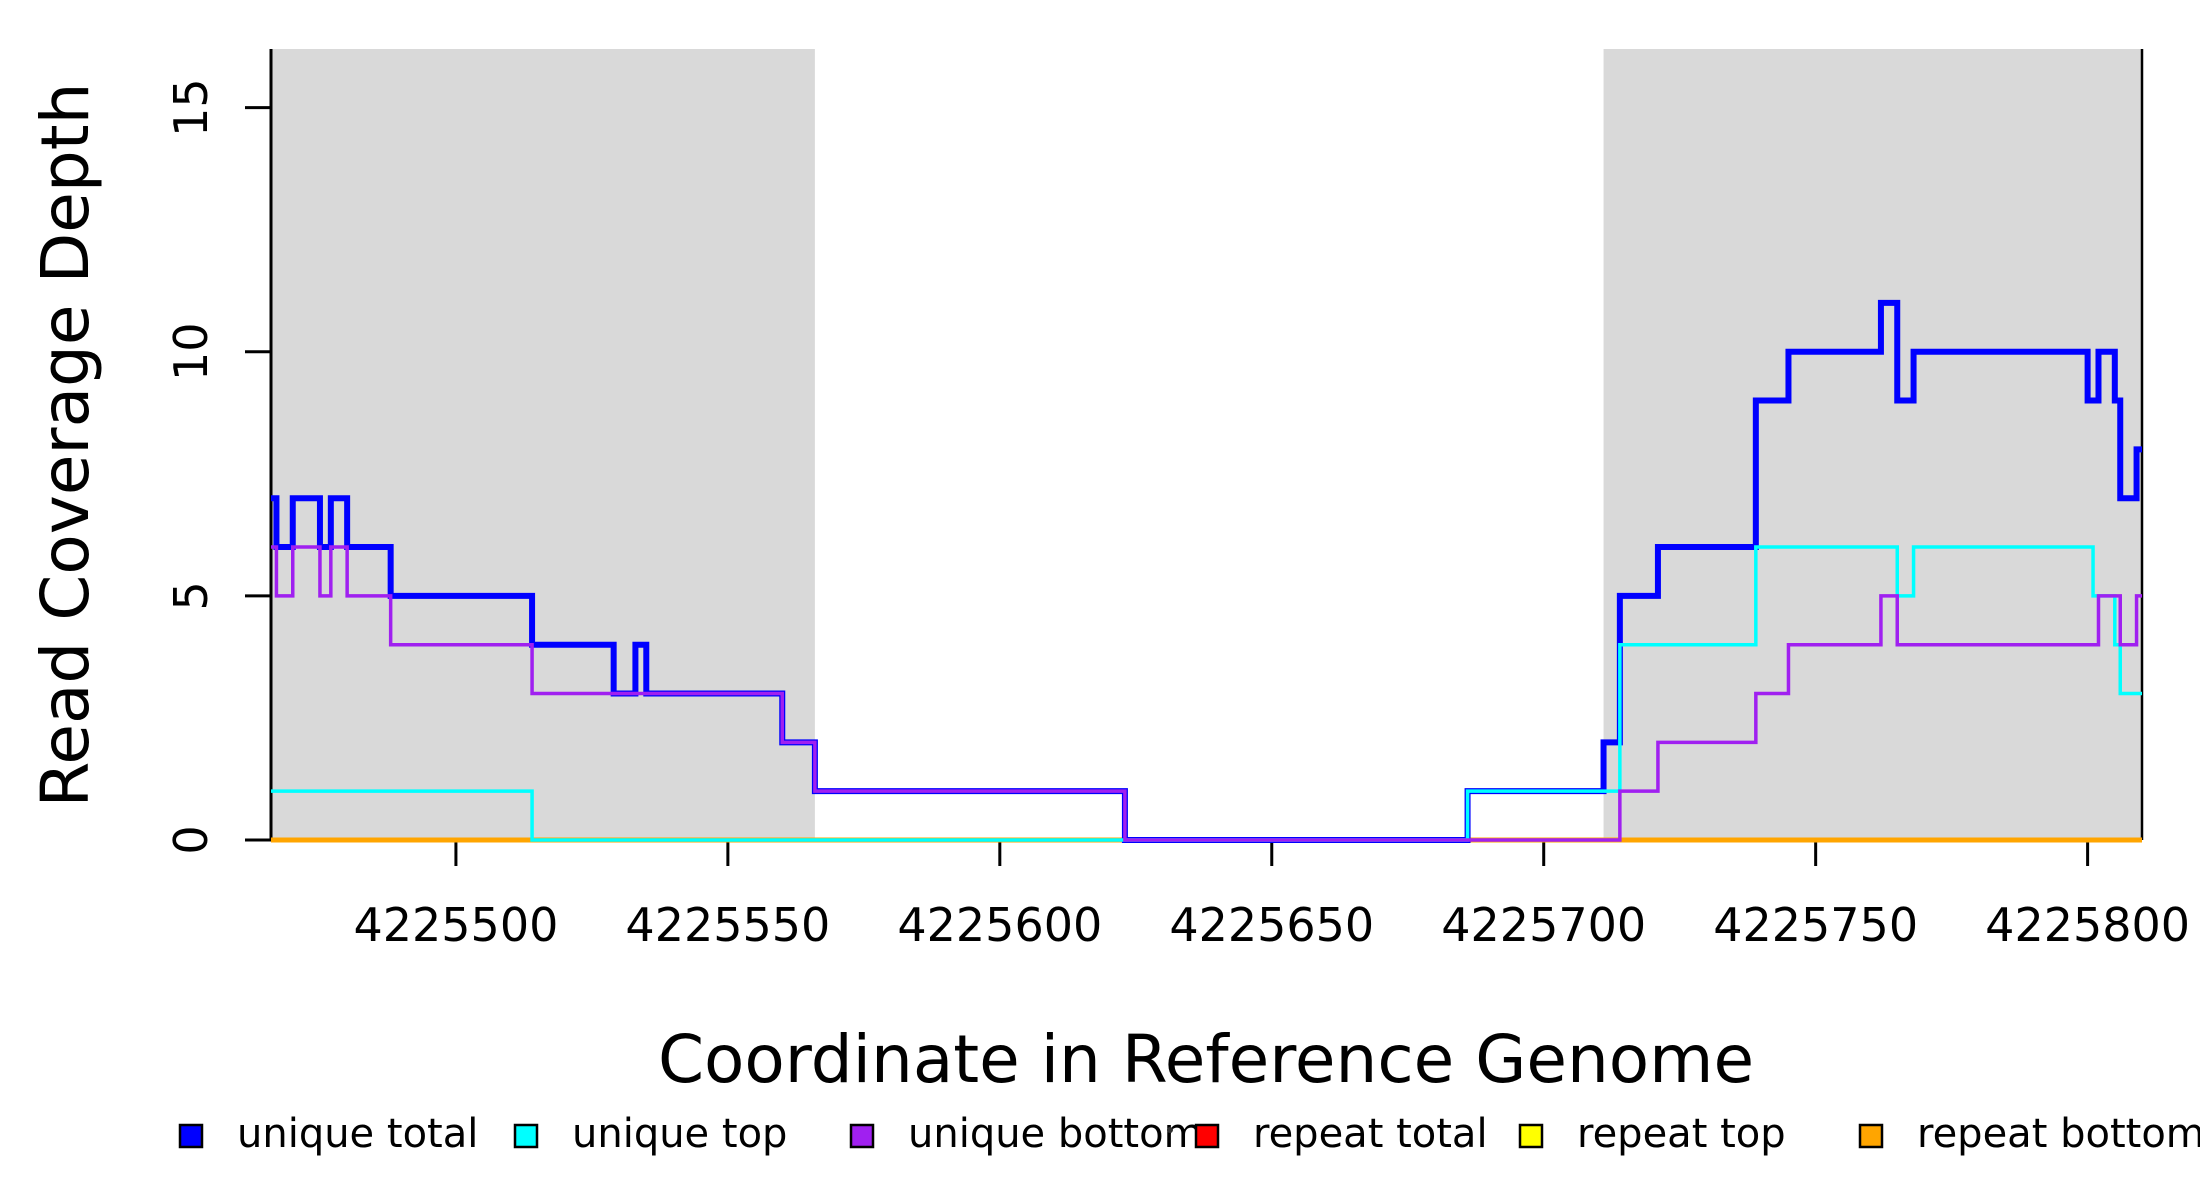  Describe the element at coordinates (1170, 1130) in the screenshot. I see `stray-dot` at that location.